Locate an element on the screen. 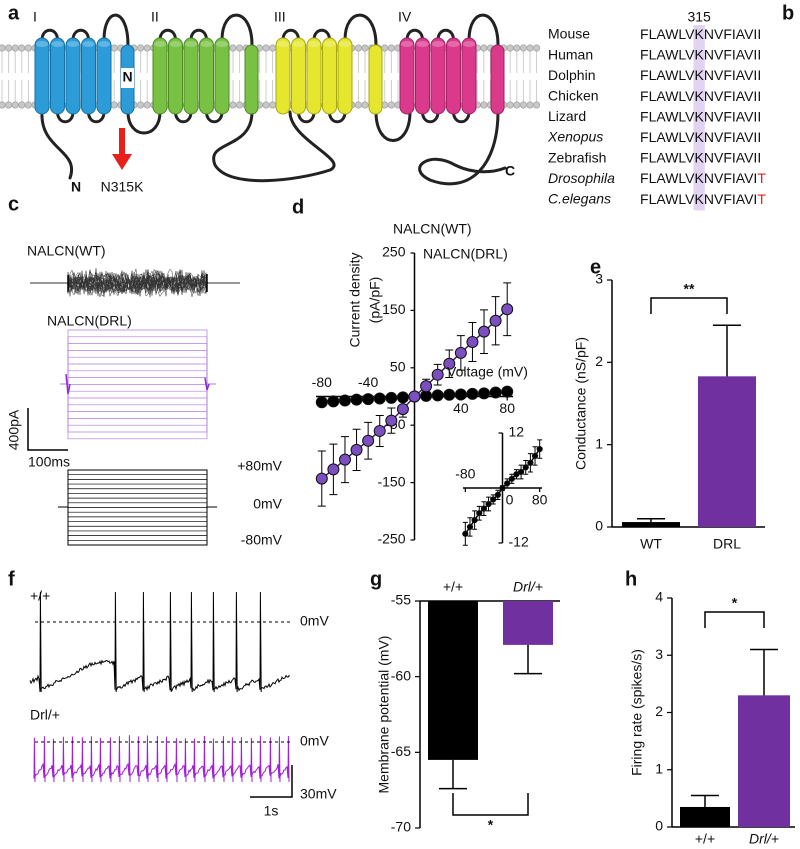 Image resolution: width=800 pixels, height=849 pixels. y-tick-label: 0 is located at coordinates (599, 526).